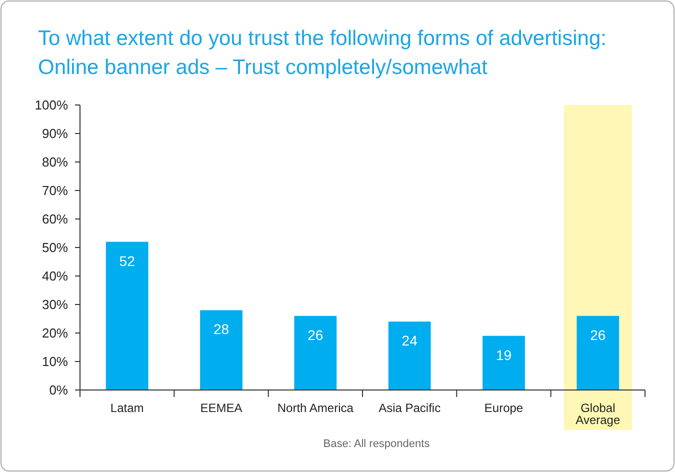  What do you see at coordinates (55, 134) in the screenshot?
I see `y-tick-label: 90%` at bounding box center [55, 134].